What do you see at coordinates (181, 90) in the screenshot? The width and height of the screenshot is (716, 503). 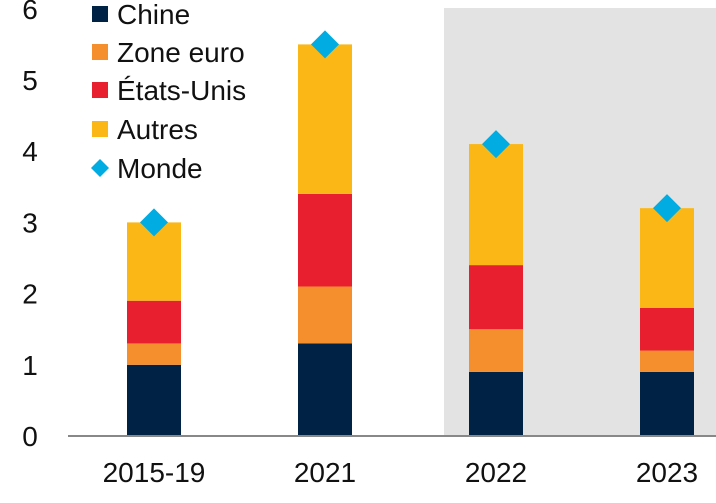 I see `legend-label: États-Unis` at bounding box center [181, 90].